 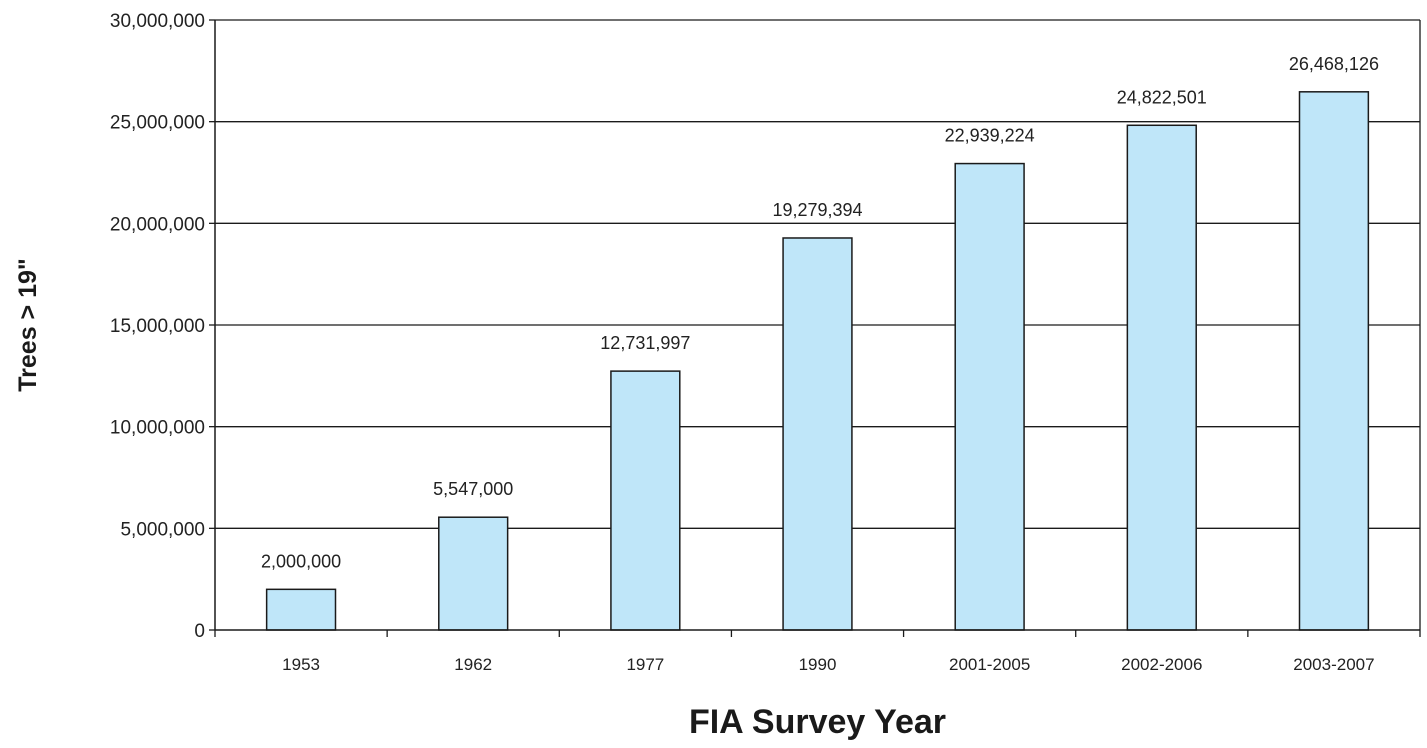 I want to click on data-label: 2,000,000, so click(x=301, y=561).